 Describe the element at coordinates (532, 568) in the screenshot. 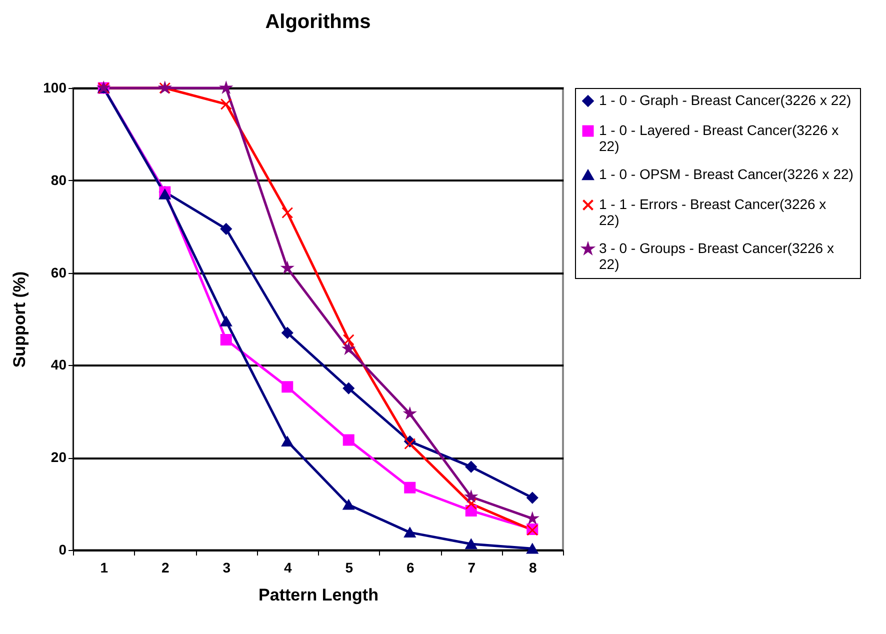

I see `x-tick-label: 8` at that location.